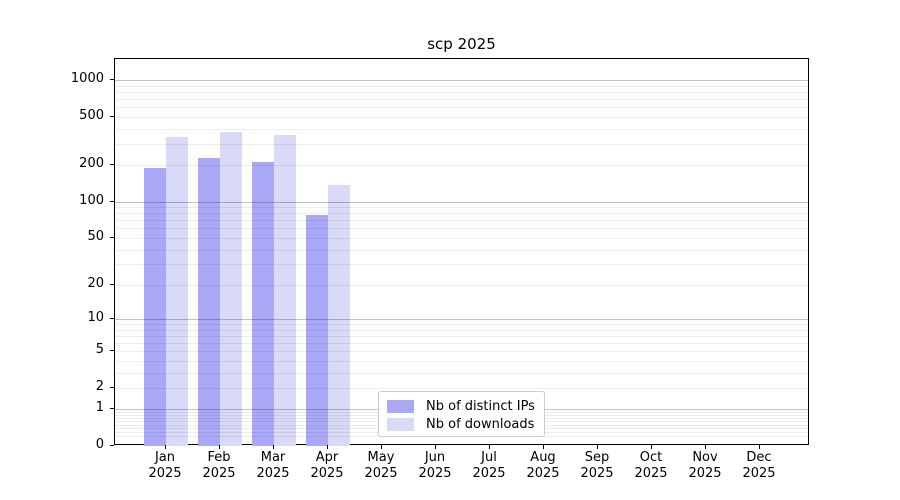 This screenshot has width=900, height=500. I want to click on bar-distinct-ips-feb, so click(209, 302).